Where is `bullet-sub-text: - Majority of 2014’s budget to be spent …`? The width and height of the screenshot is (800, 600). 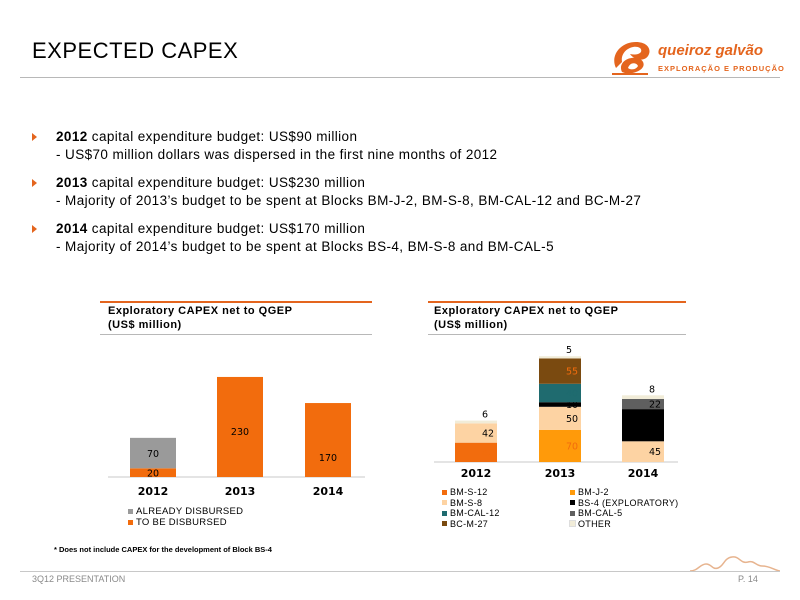
bullet-sub-text: - Majority of 2014’s budget to be spent … is located at coordinates (305, 246).